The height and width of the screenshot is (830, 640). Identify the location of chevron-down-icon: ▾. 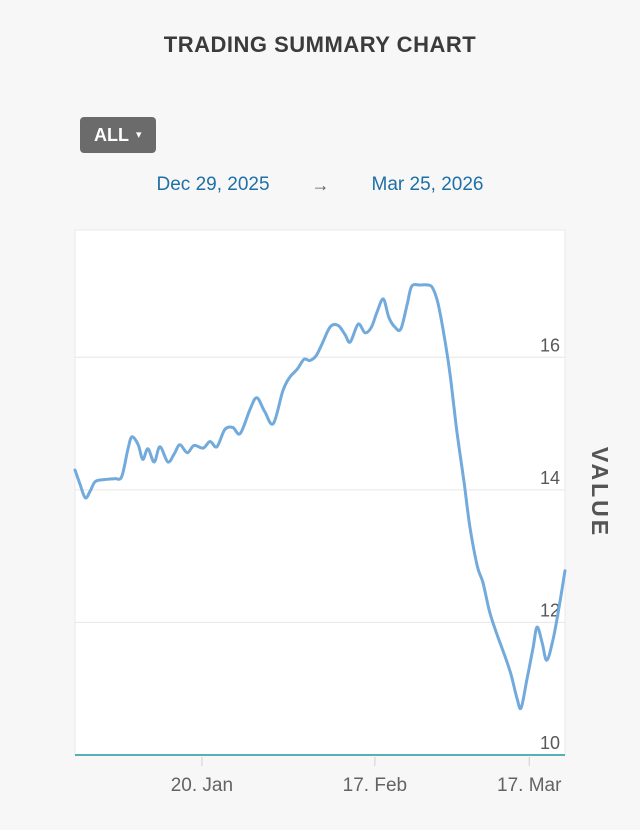
(139, 134).